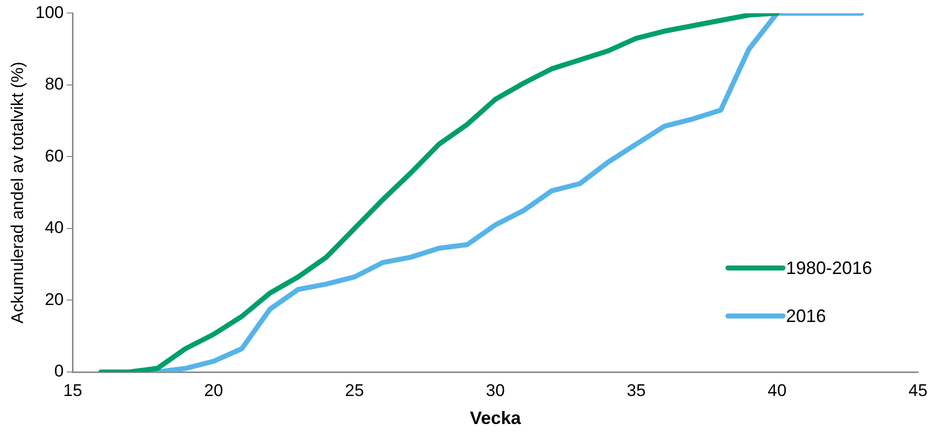  Describe the element at coordinates (829, 268) in the screenshot. I see `legend-label: 1980-2016` at that location.